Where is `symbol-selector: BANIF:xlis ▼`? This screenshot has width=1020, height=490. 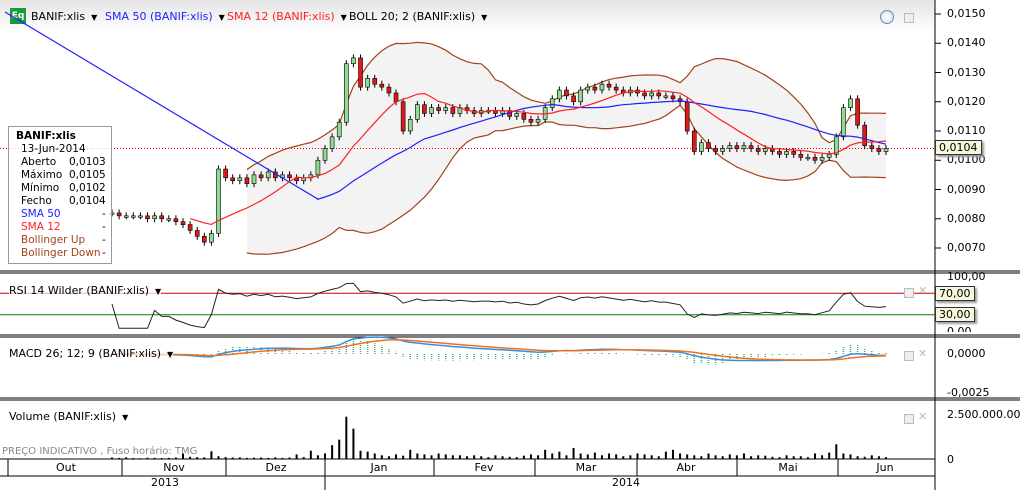
symbol-selector: BANIF:xlis ▼ is located at coordinates (64, 16).